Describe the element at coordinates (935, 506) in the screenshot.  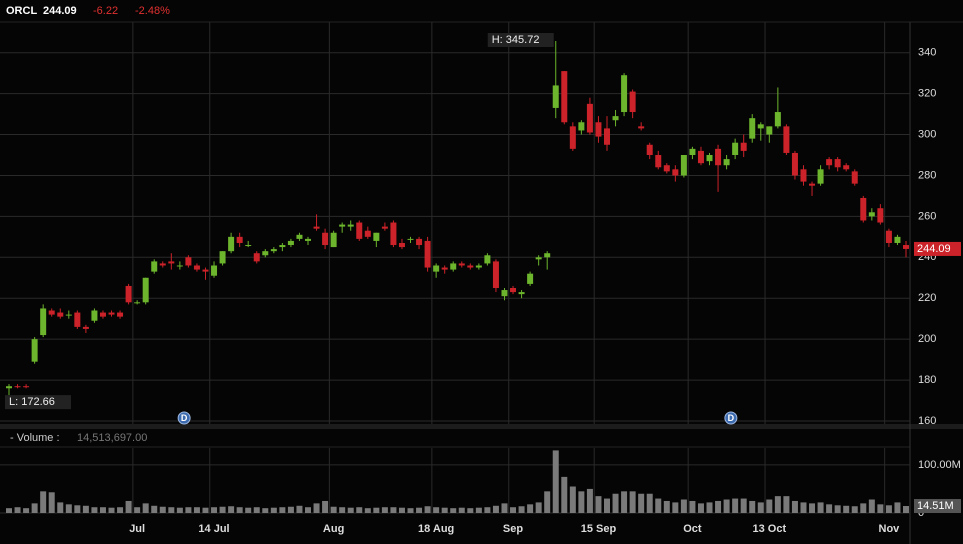
I see `volume-label: 14.51M` at that location.